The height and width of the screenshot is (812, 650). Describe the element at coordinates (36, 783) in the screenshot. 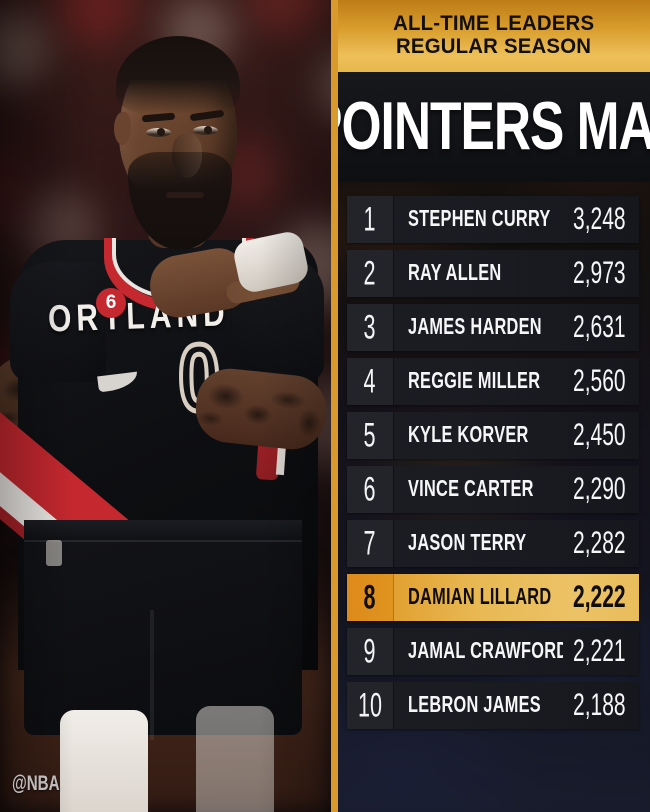

I see `nba-watermark: @NBA` at that location.